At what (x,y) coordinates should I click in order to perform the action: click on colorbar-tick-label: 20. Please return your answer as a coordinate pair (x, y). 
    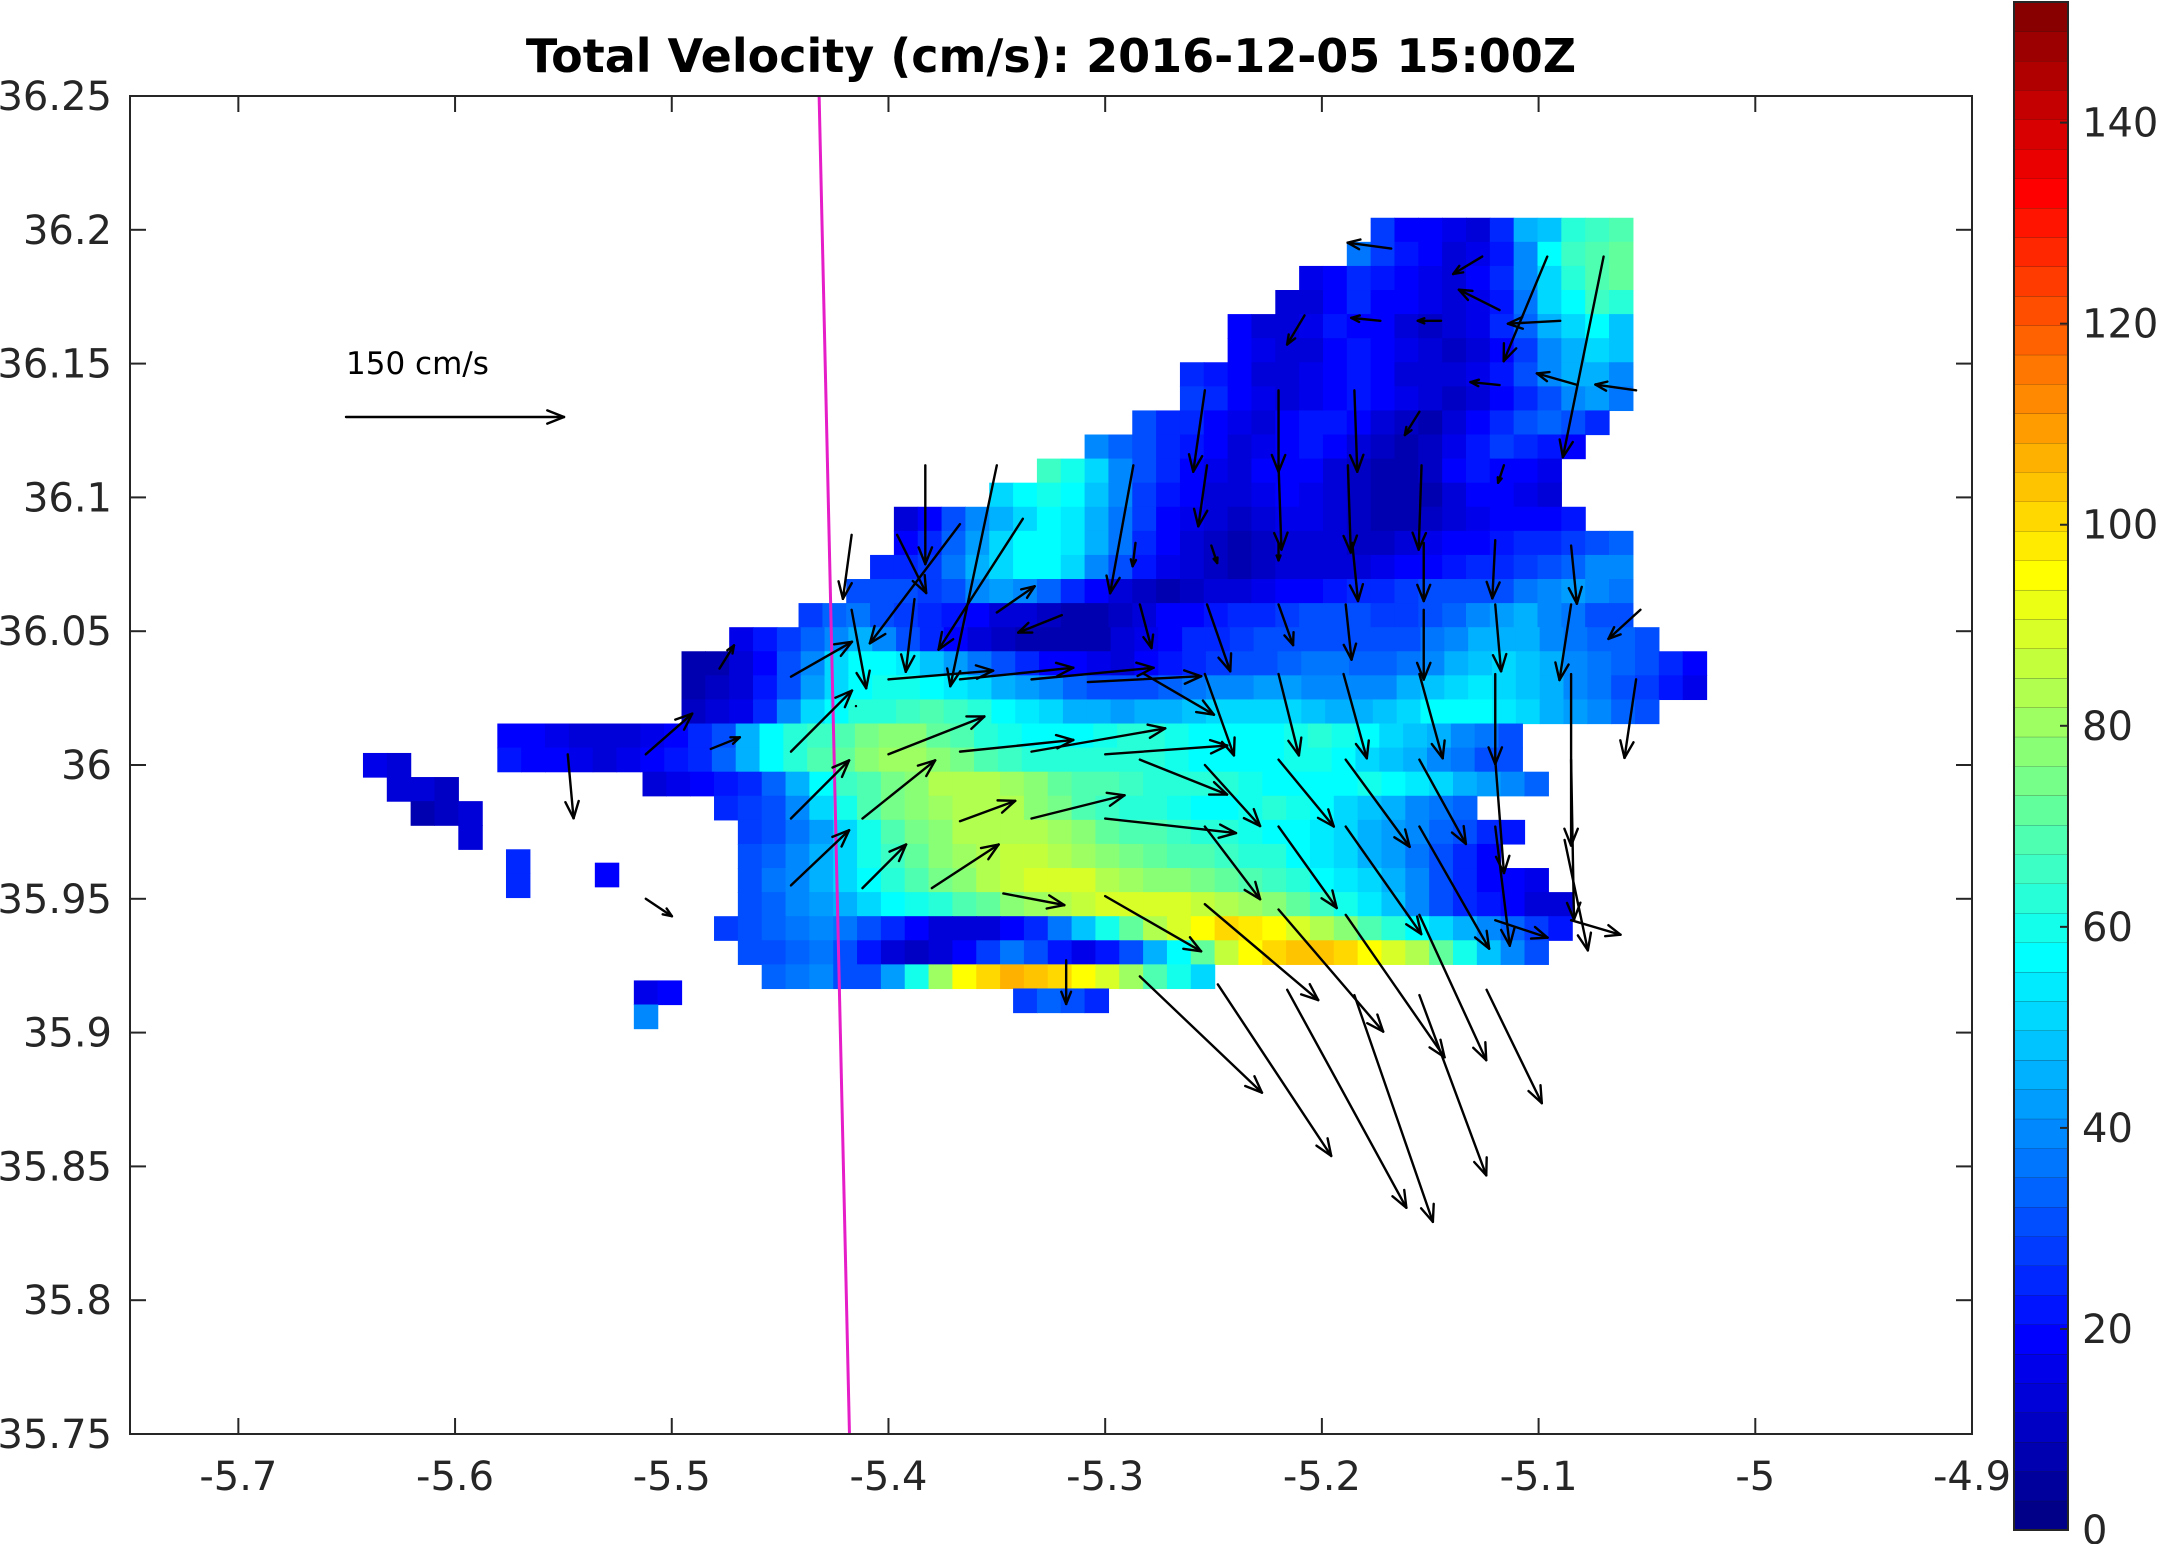
    Looking at the image, I should click on (2107, 1330).